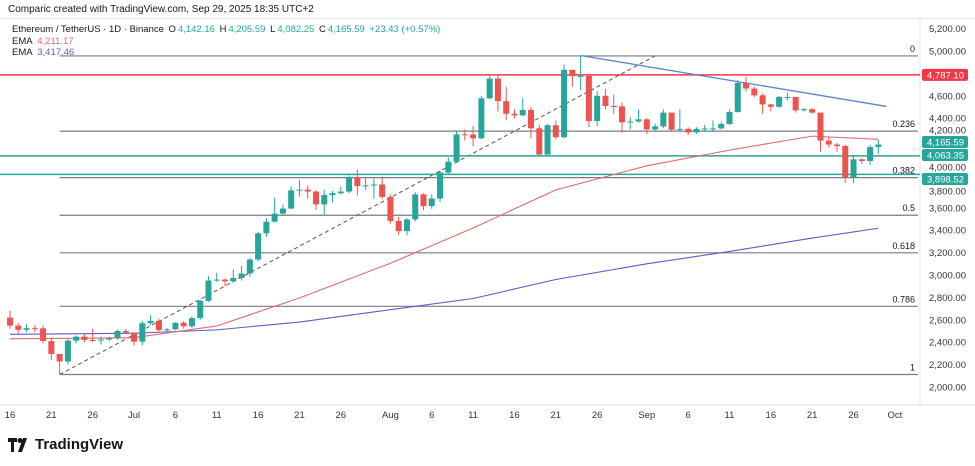 The width and height of the screenshot is (975, 466). I want to click on price-tick-label: 5,200.00, so click(947, 29).